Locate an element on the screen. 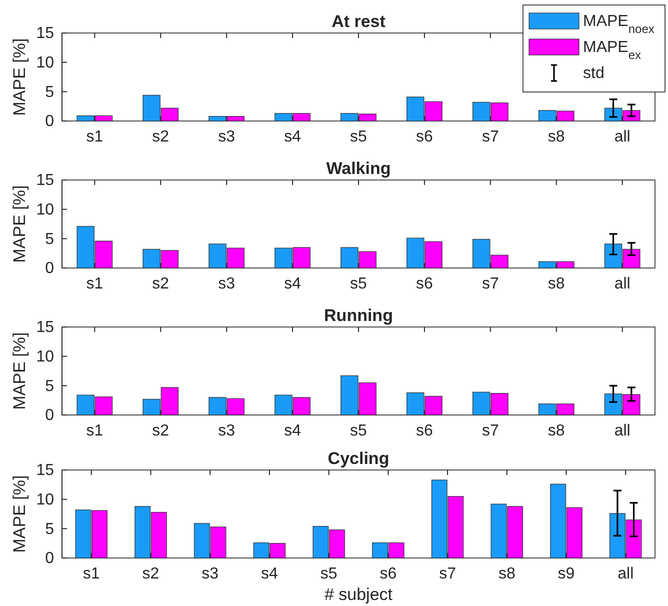 This screenshot has width=668, height=606. legend-label: MAPE$_{noex}$ is located at coordinates (618, 24).